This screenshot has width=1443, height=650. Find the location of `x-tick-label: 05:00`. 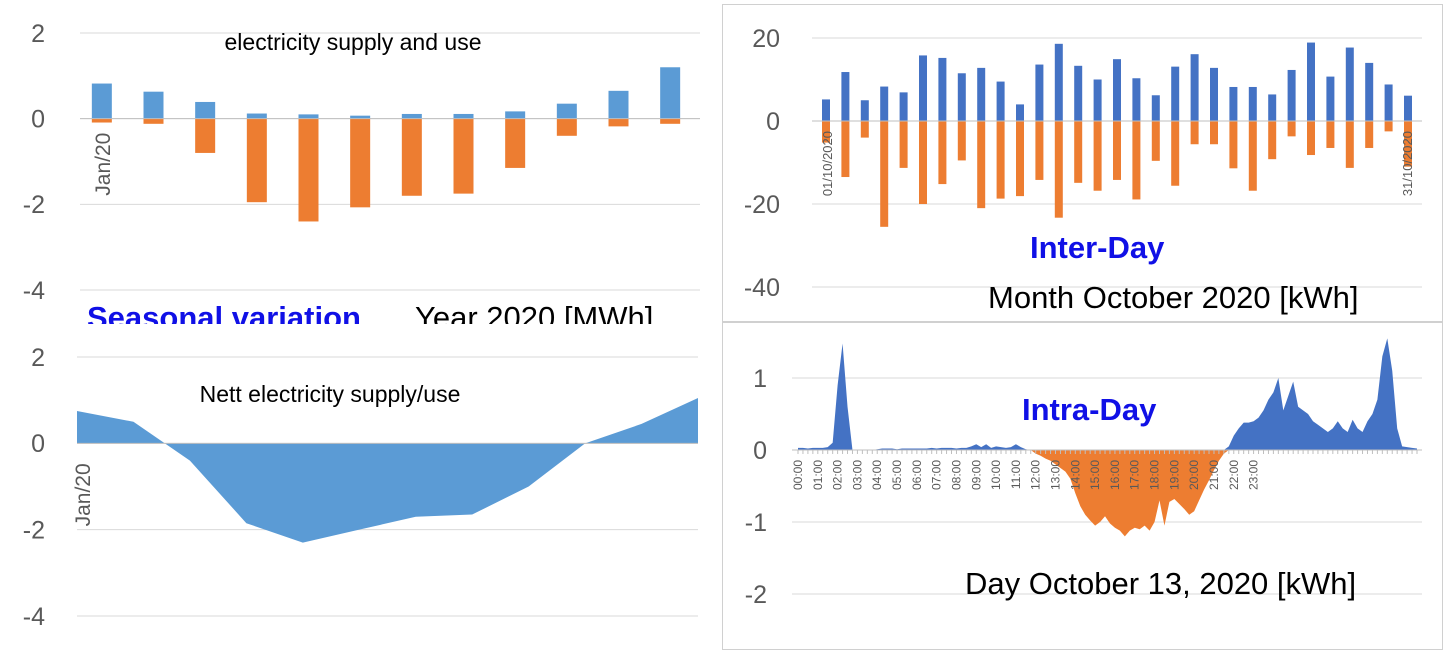

x-tick-label: 05:00 is located at coordinates (897, 475).